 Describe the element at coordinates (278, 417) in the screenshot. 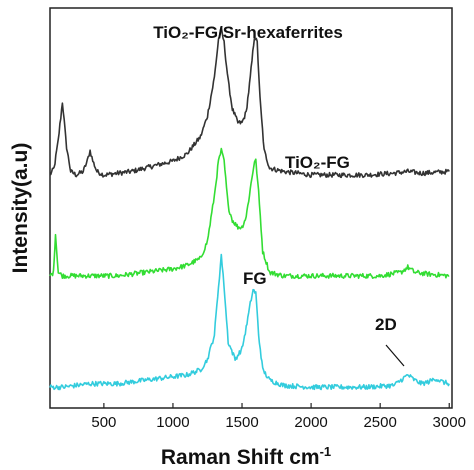

I see `x-axis-ticks: 500 1000 1500 2000 2500 3000` at that location.